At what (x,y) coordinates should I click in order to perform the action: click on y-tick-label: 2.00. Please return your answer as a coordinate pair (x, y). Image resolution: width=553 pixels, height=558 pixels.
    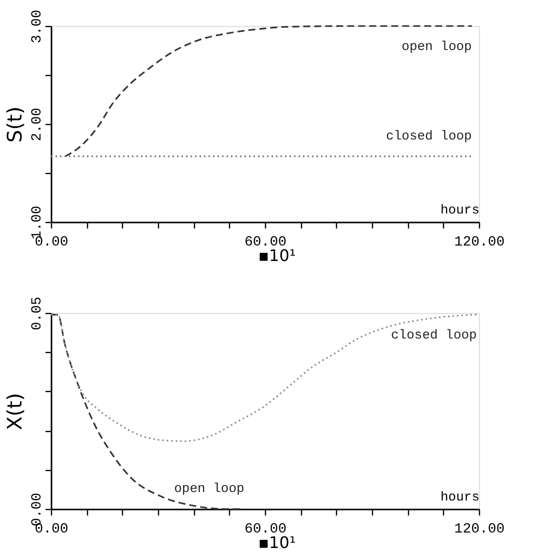
    Looking at the image, I should click on (38, 125).